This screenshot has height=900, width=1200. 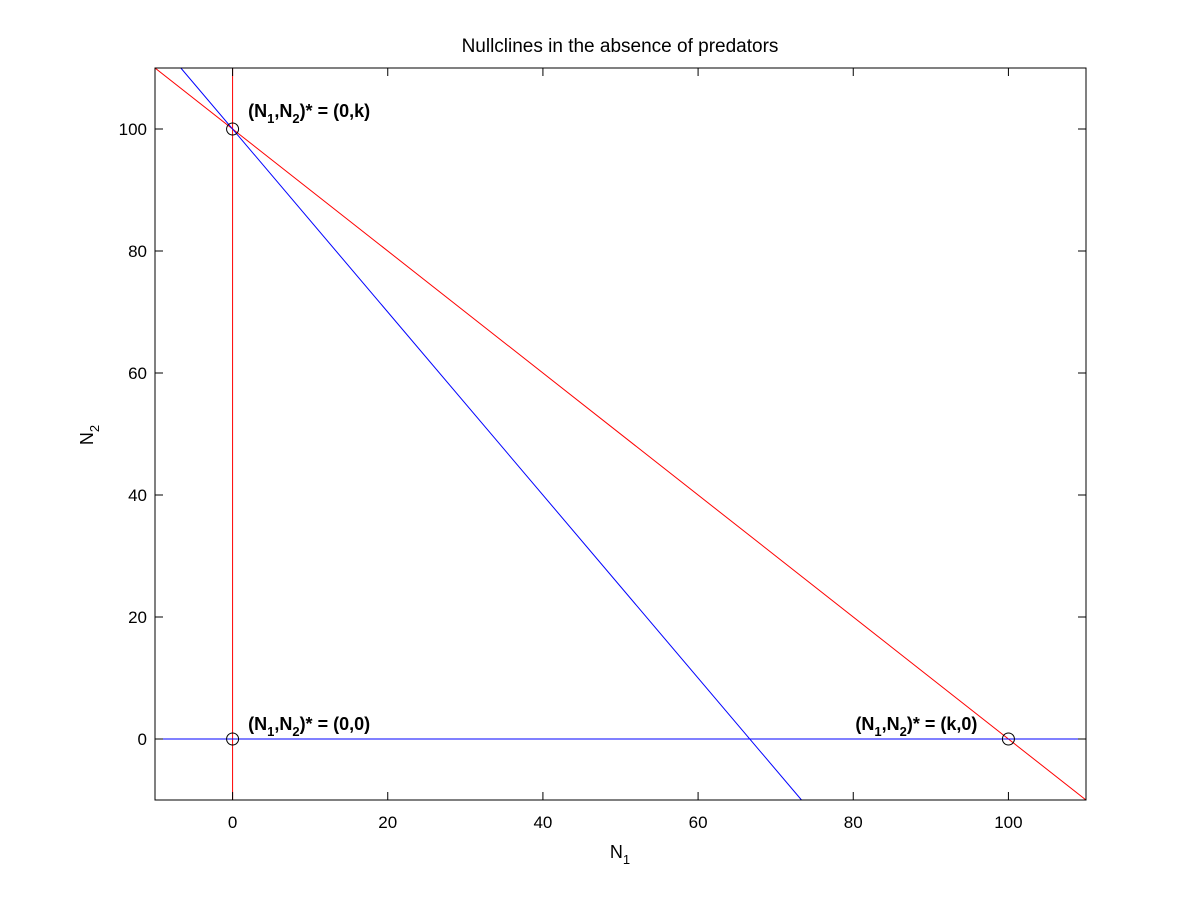 I want to click on equilibrium-label-2-part-5: )* = (0,0), so click(x=335, y=724).